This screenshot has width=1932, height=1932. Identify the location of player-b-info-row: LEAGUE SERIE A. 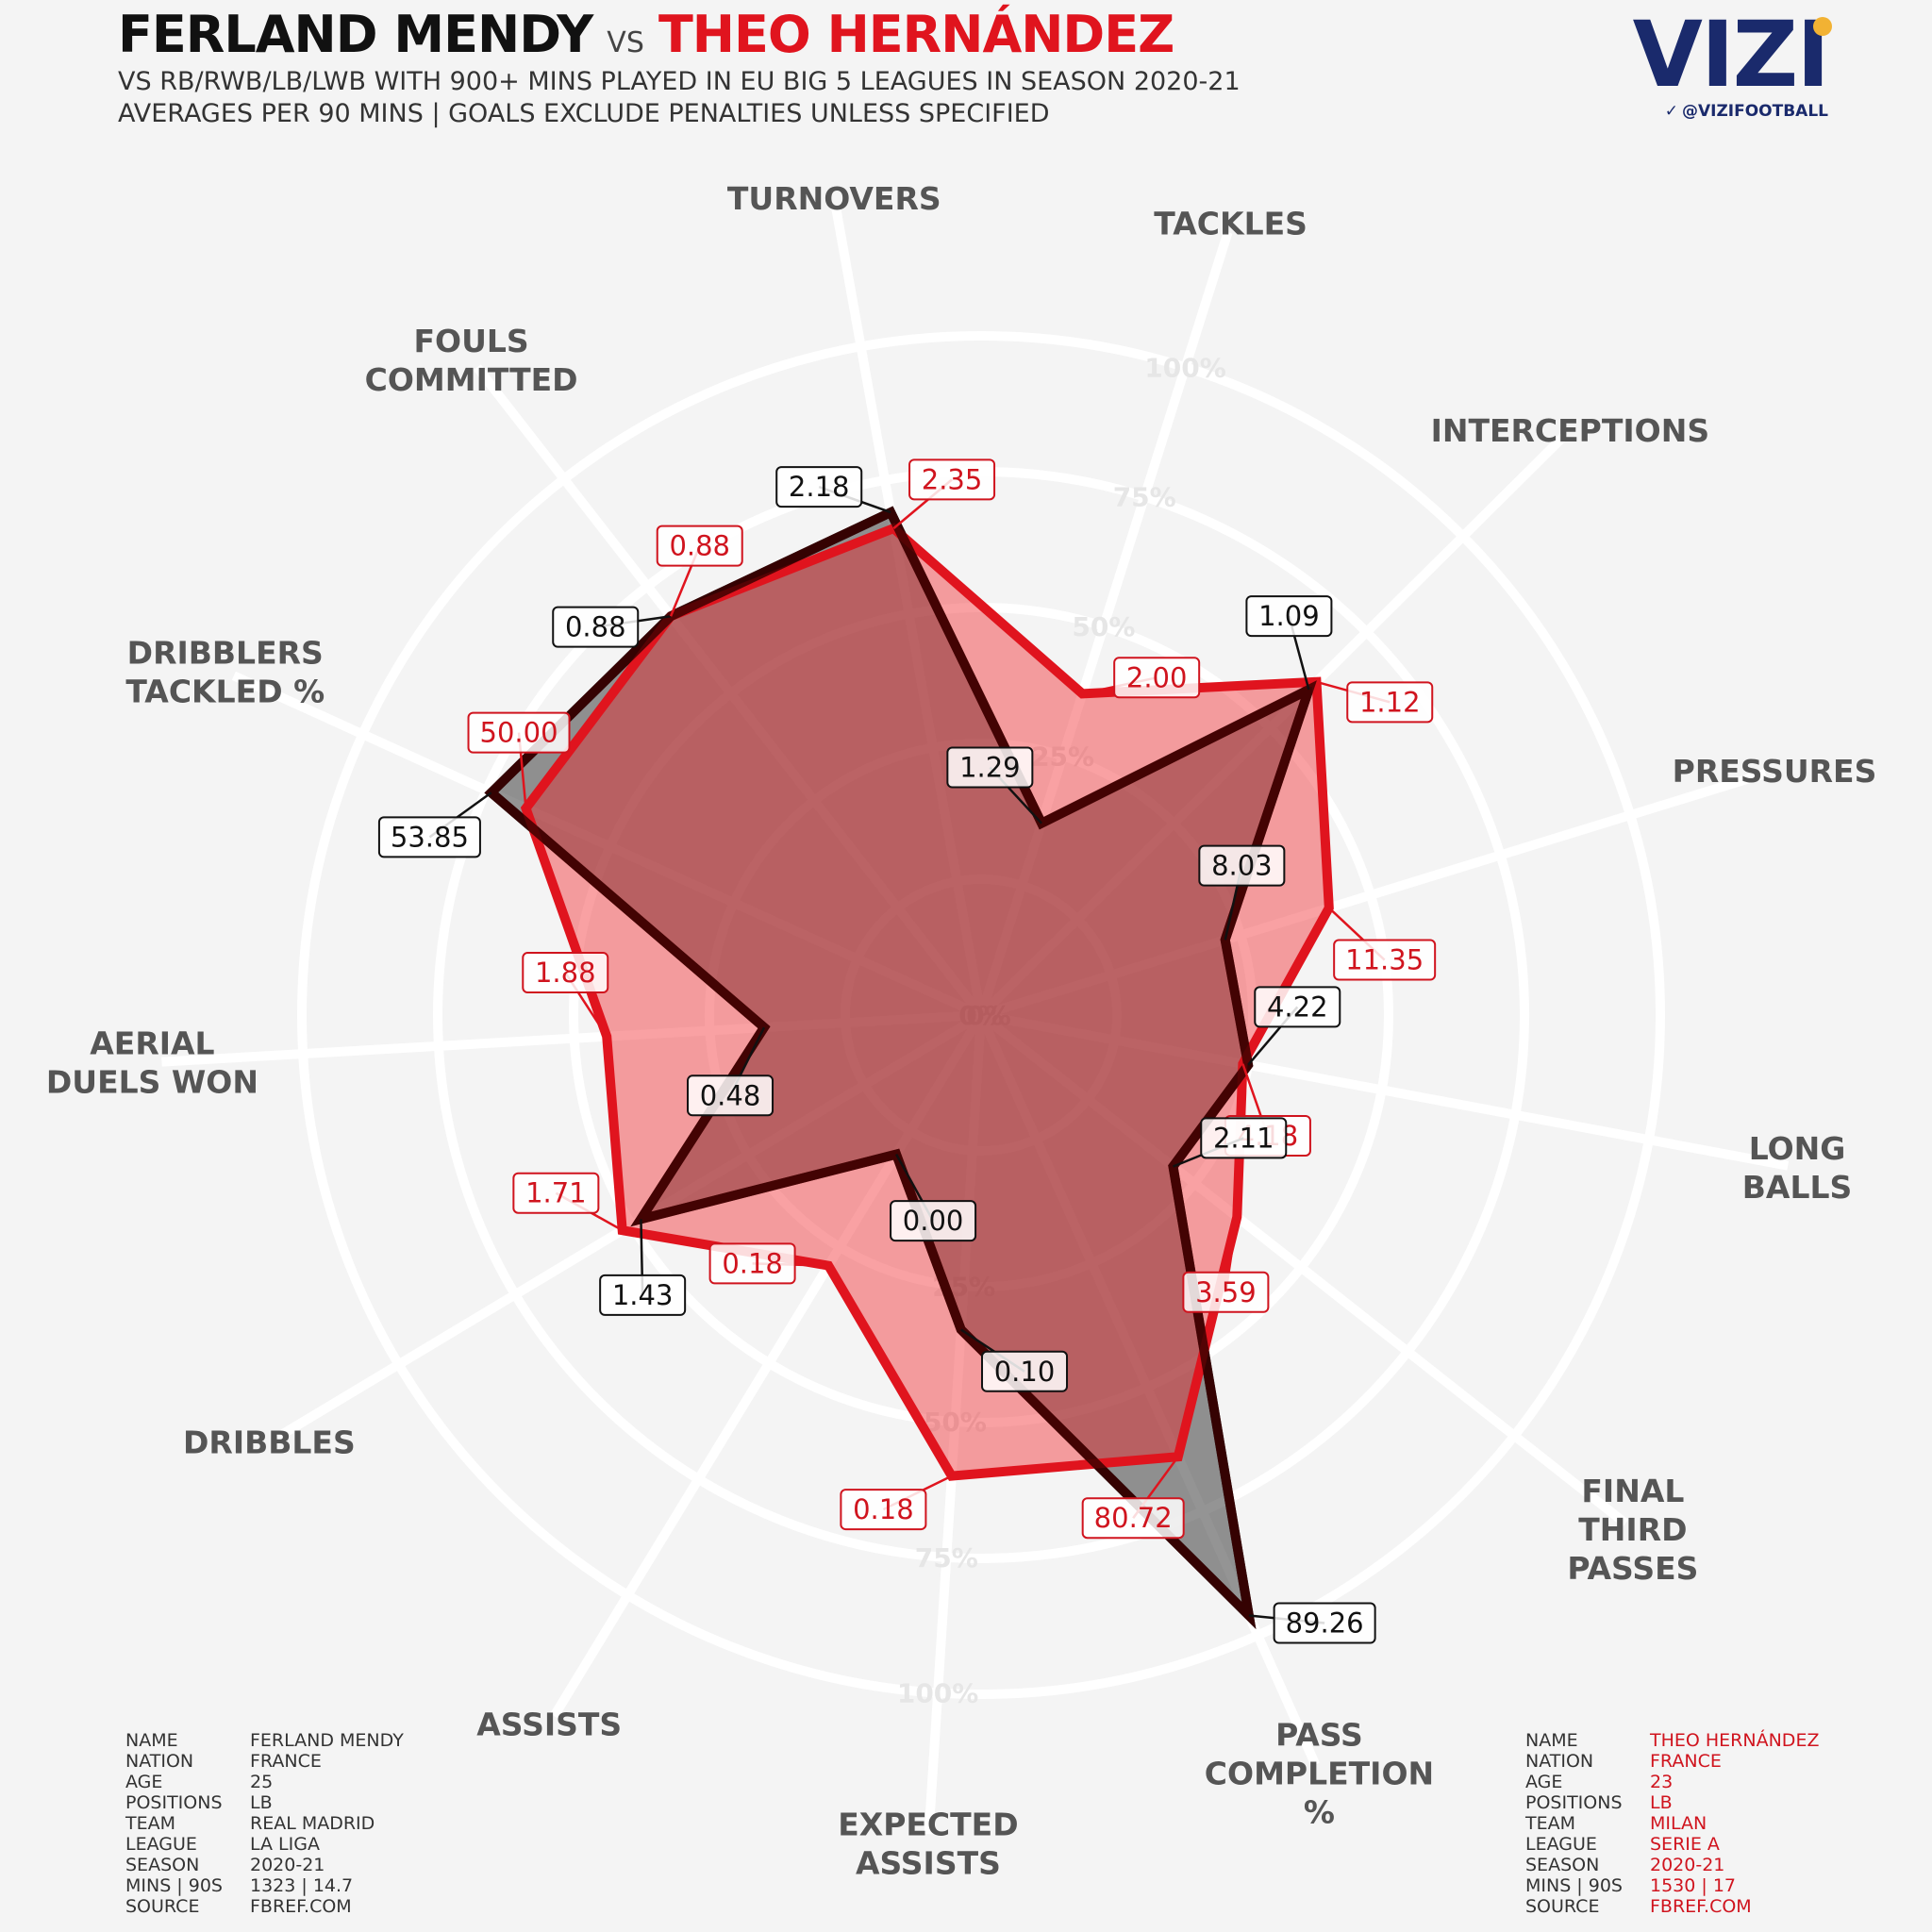
(1672, 1844).